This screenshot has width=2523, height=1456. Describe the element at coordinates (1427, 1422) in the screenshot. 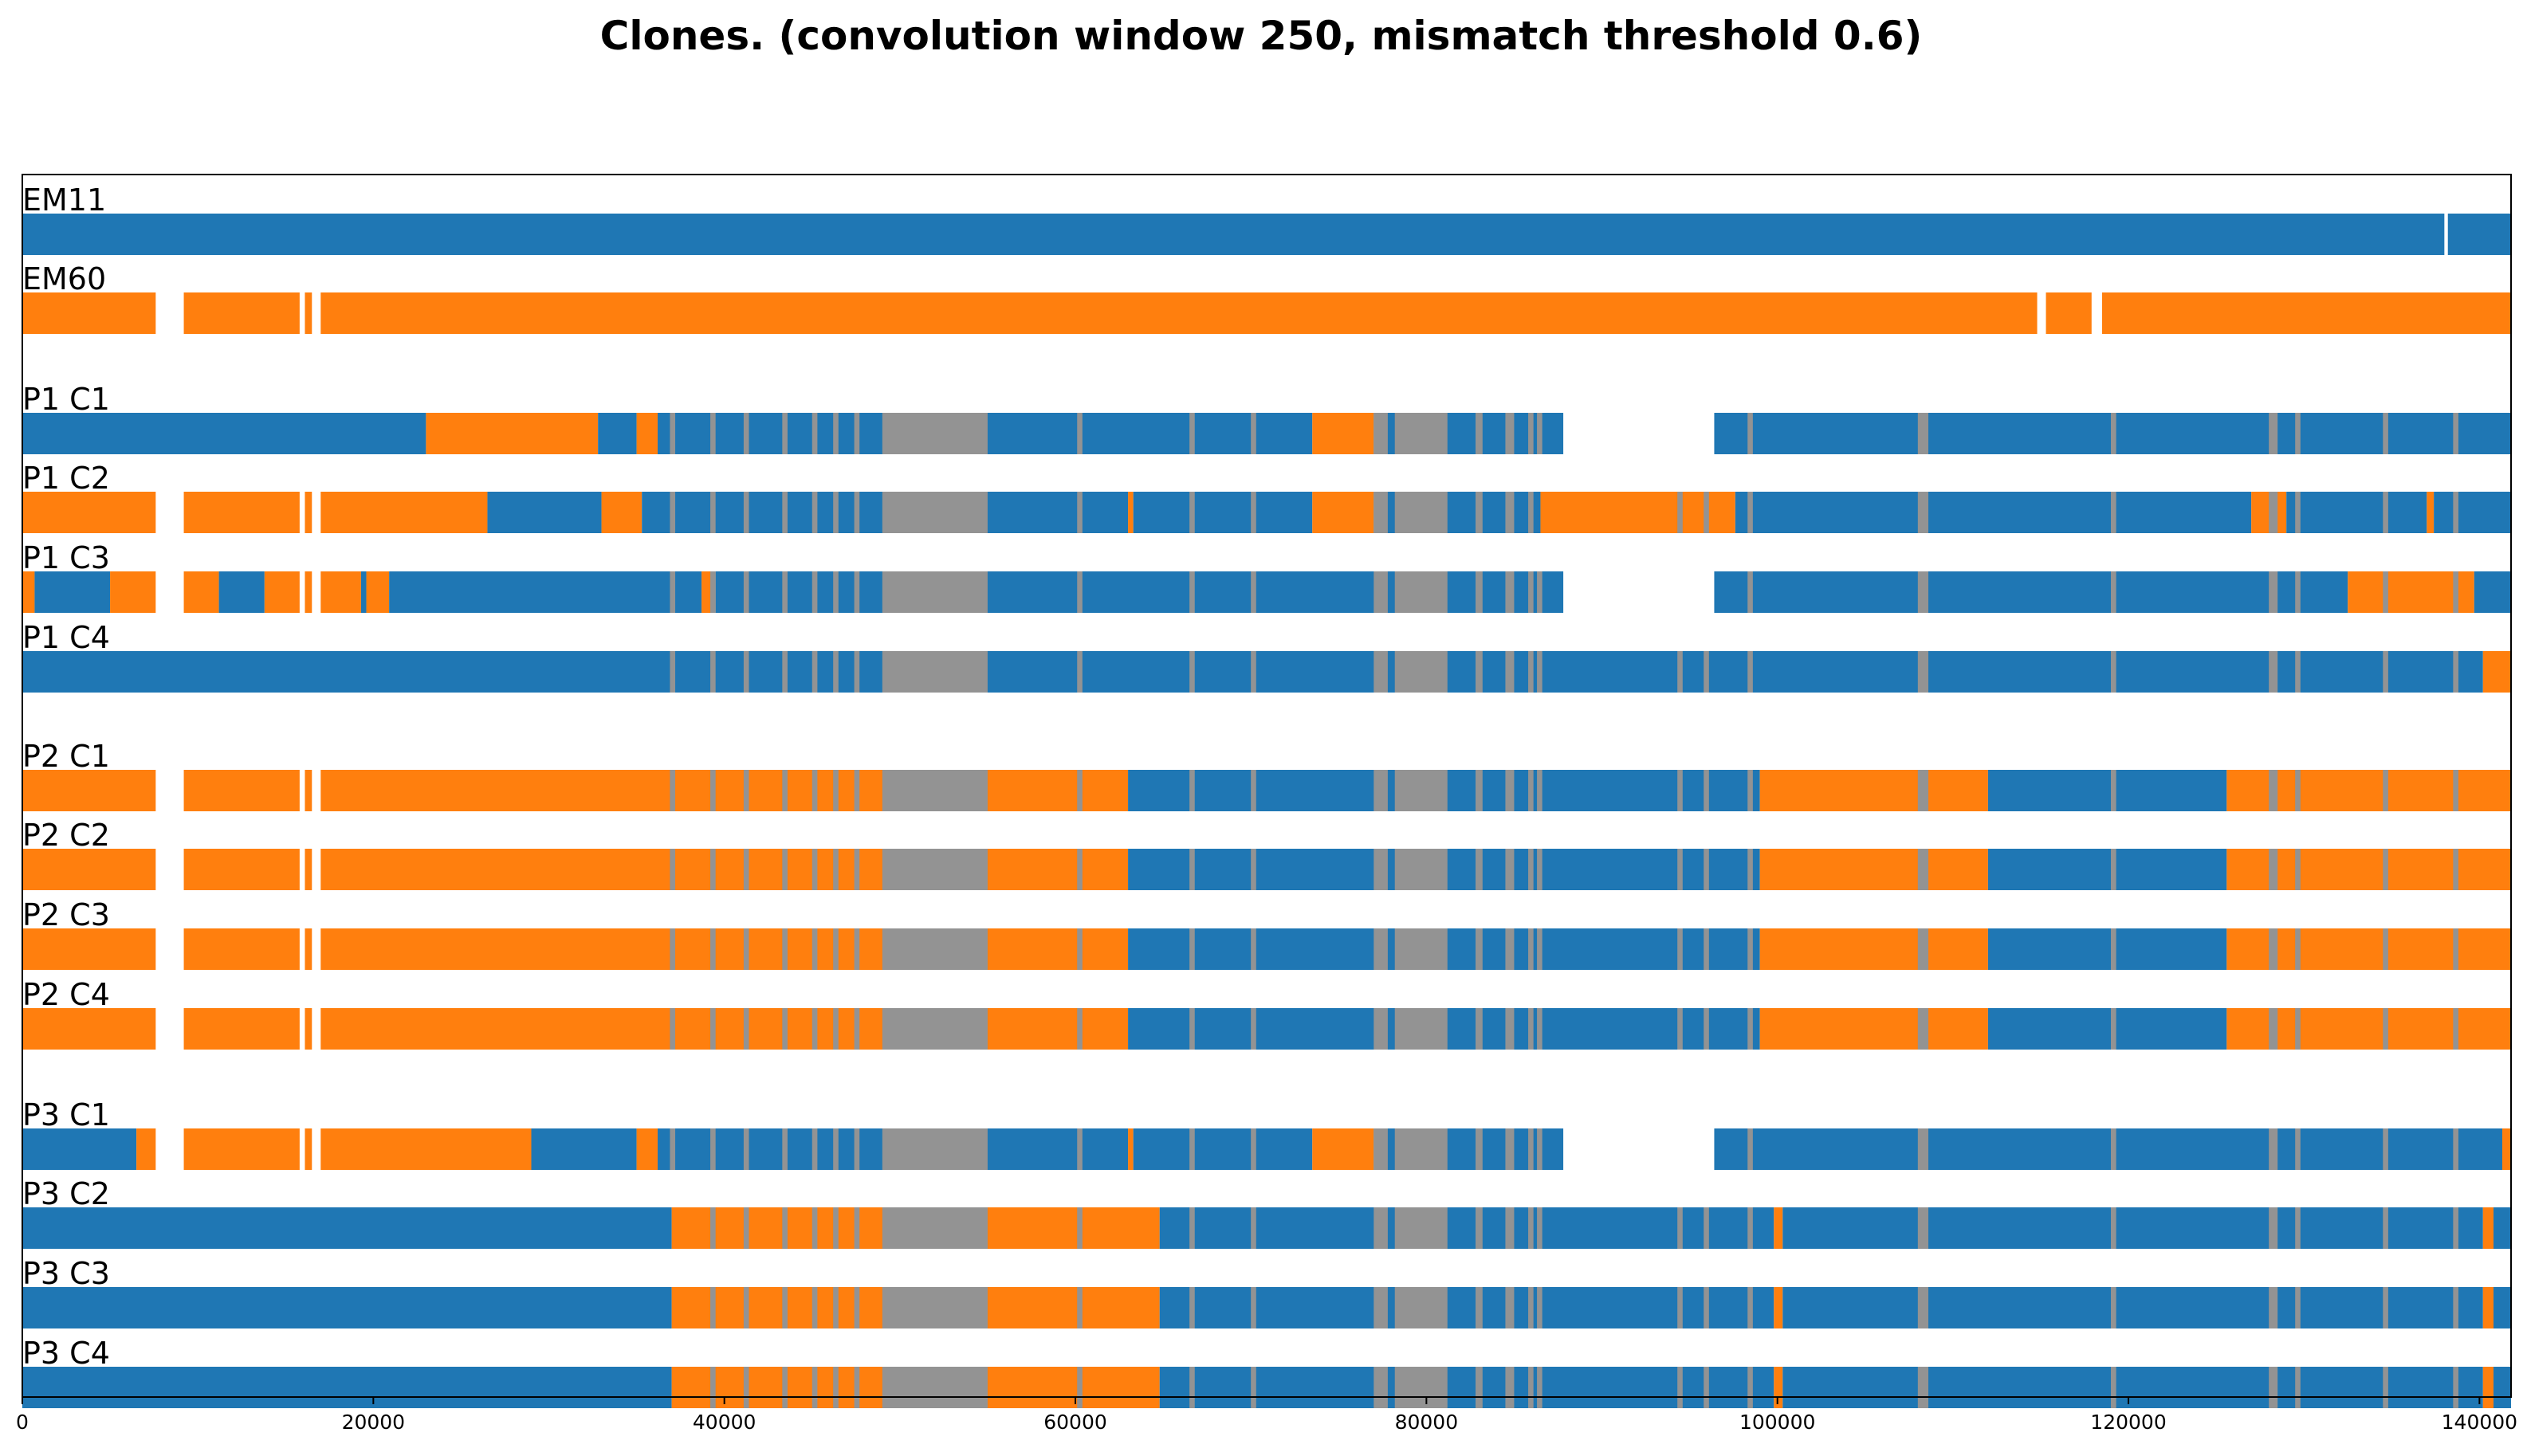

I see `x-tick-label-4: 80000` at that location.